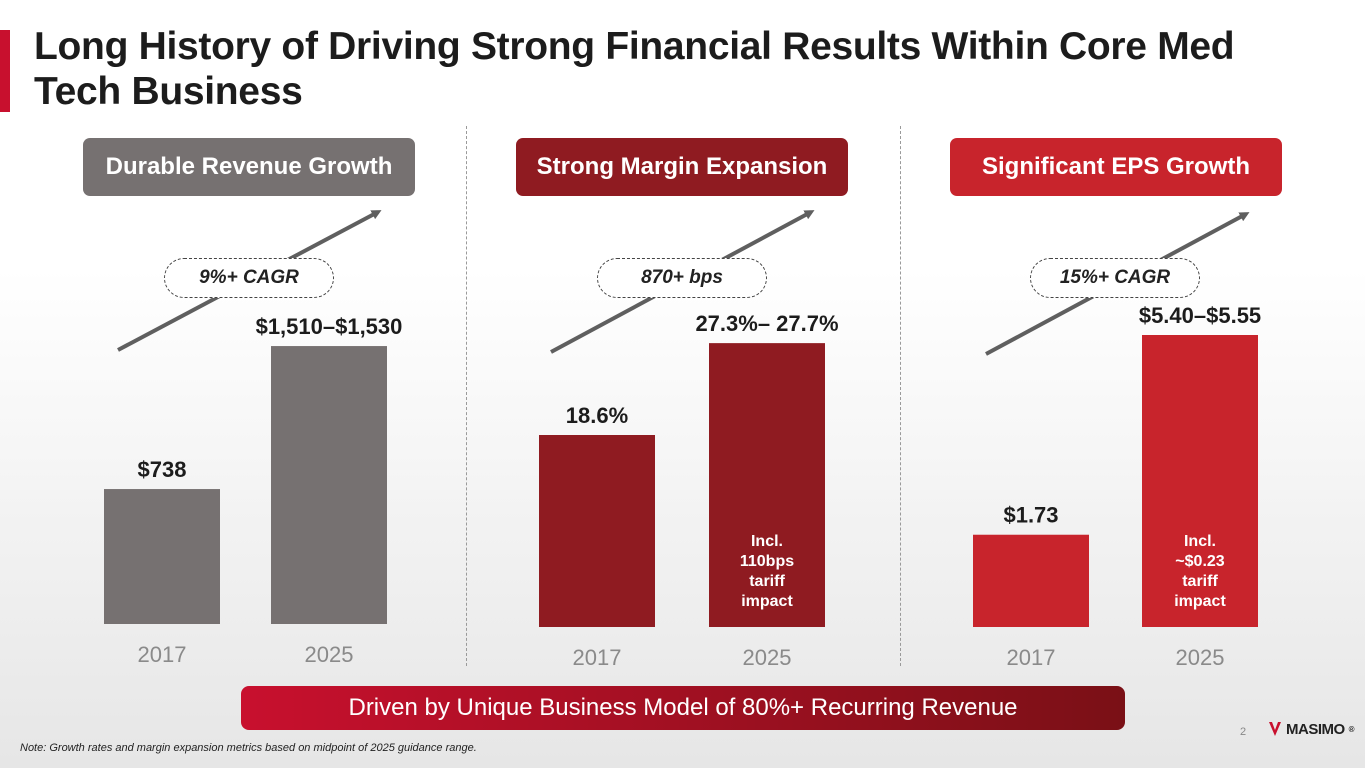 The width and height of the screenshot is (1365, 768). Describe the element at coordinates (162, 654) in the screenshot. I see `category-label-revenue-2017: 2017` at that location.